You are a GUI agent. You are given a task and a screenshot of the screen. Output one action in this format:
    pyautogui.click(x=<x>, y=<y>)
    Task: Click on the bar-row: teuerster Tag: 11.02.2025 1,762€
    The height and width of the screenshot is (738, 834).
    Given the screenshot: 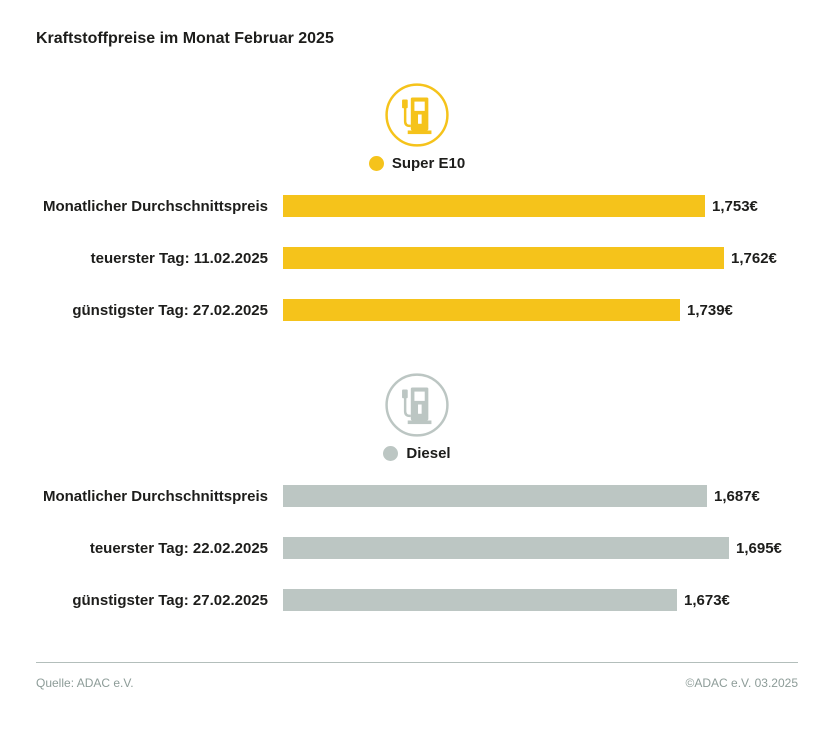 What is the action you would take?
    pyautogui.click(x=417, y=258)
    